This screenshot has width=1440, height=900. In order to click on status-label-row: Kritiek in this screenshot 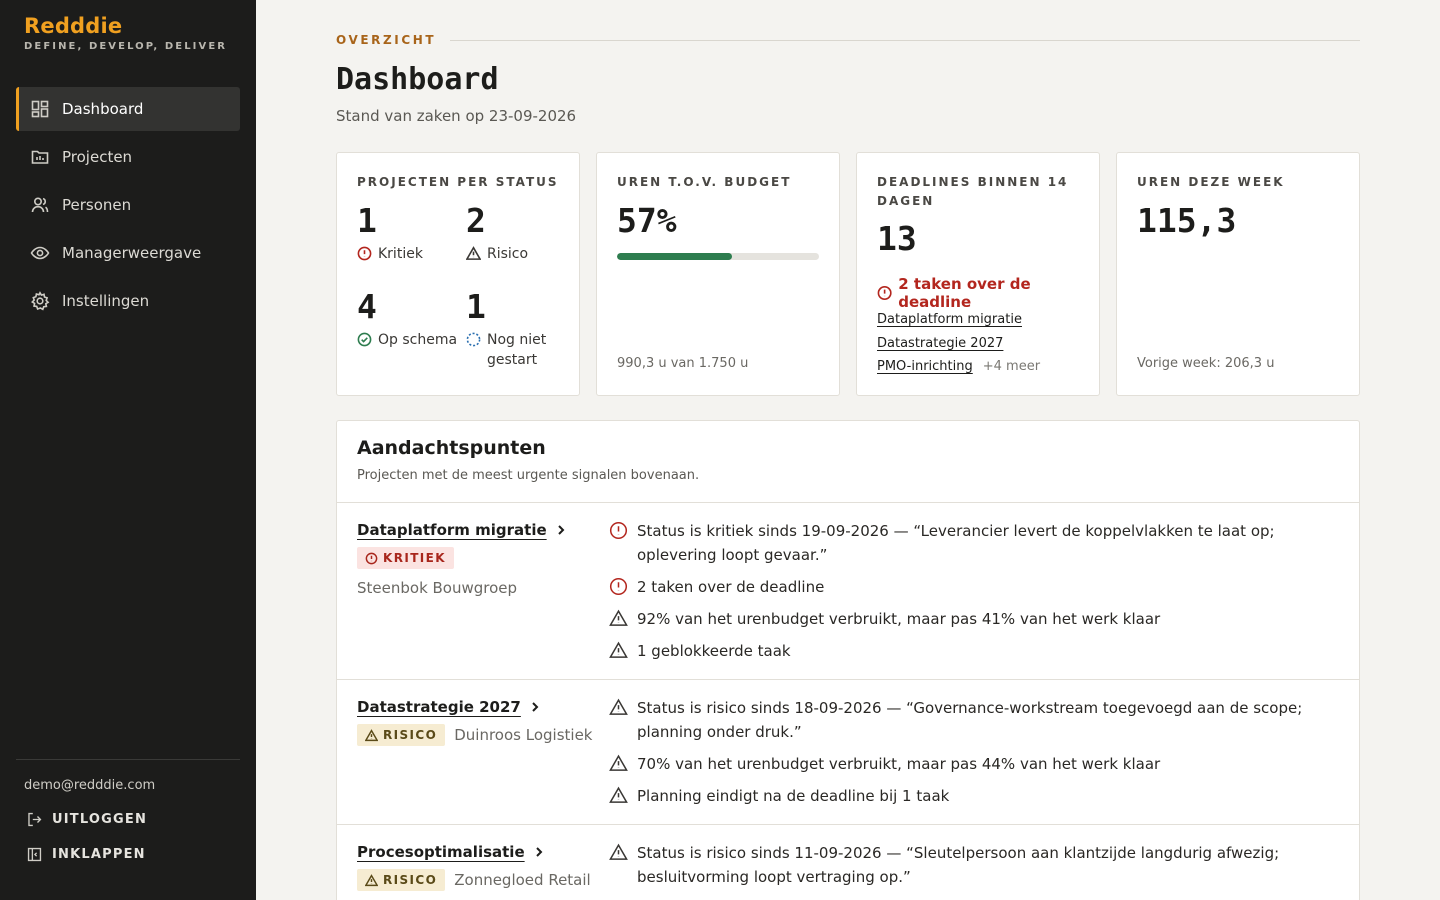, I will do `click(411, 254)`.